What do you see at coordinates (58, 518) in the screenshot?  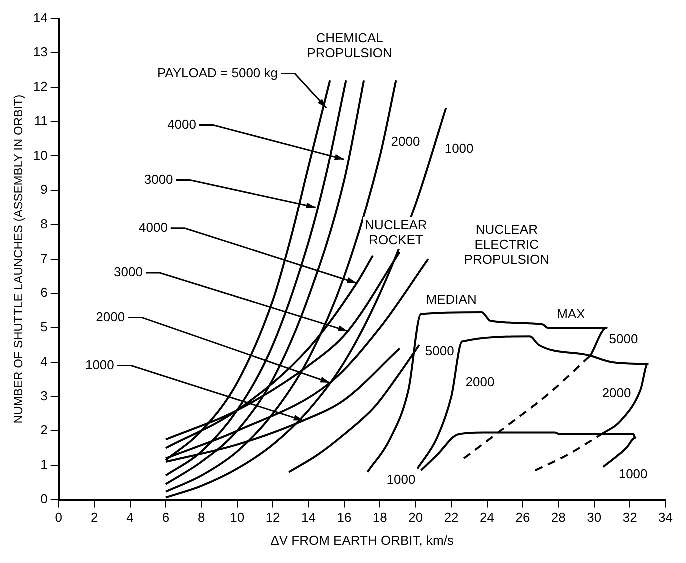 I see `x-tick-label: 0` at bounding box center [58, 518].